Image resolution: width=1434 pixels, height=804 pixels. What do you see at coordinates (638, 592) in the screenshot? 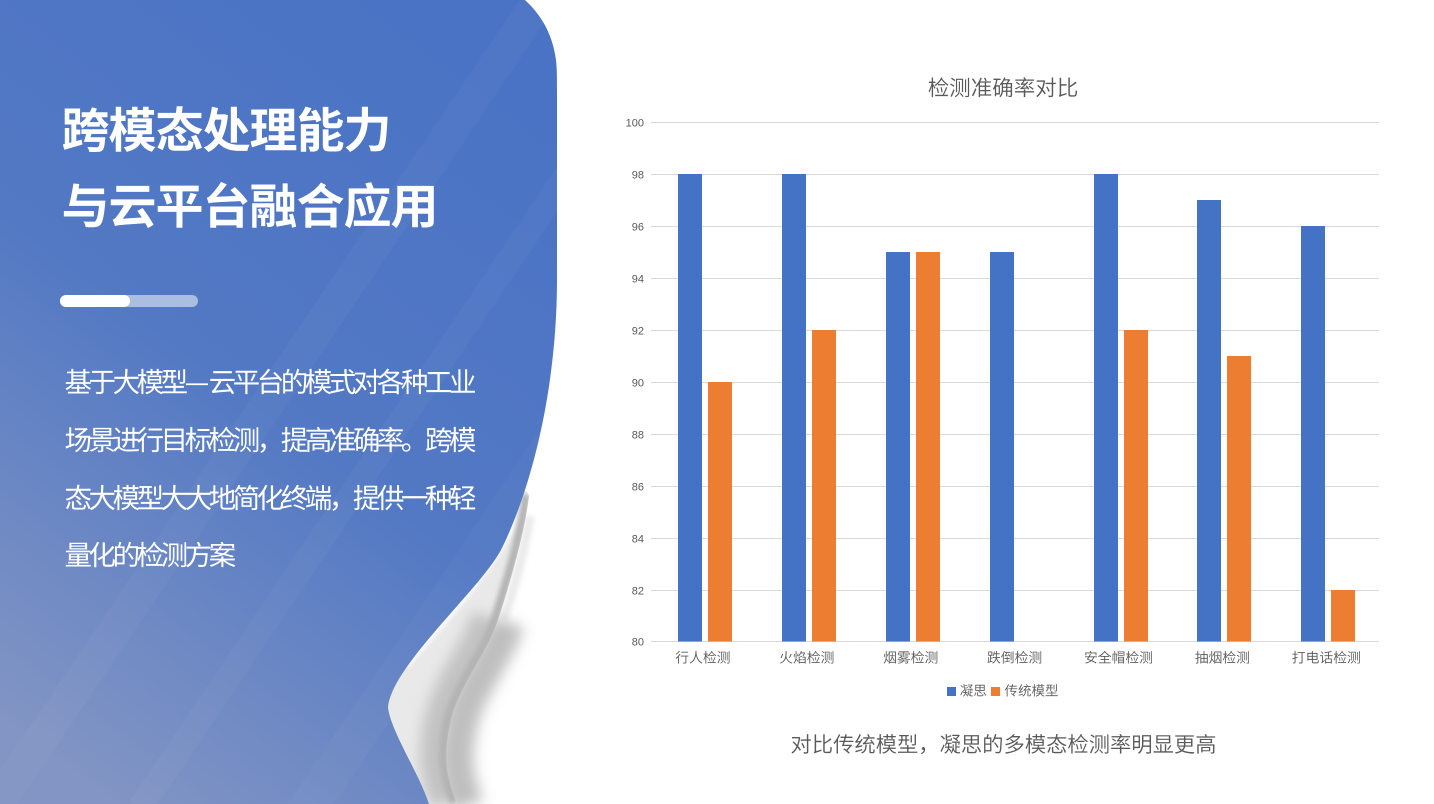
I see `svg-text: 82` at bounding box center [638, 592].